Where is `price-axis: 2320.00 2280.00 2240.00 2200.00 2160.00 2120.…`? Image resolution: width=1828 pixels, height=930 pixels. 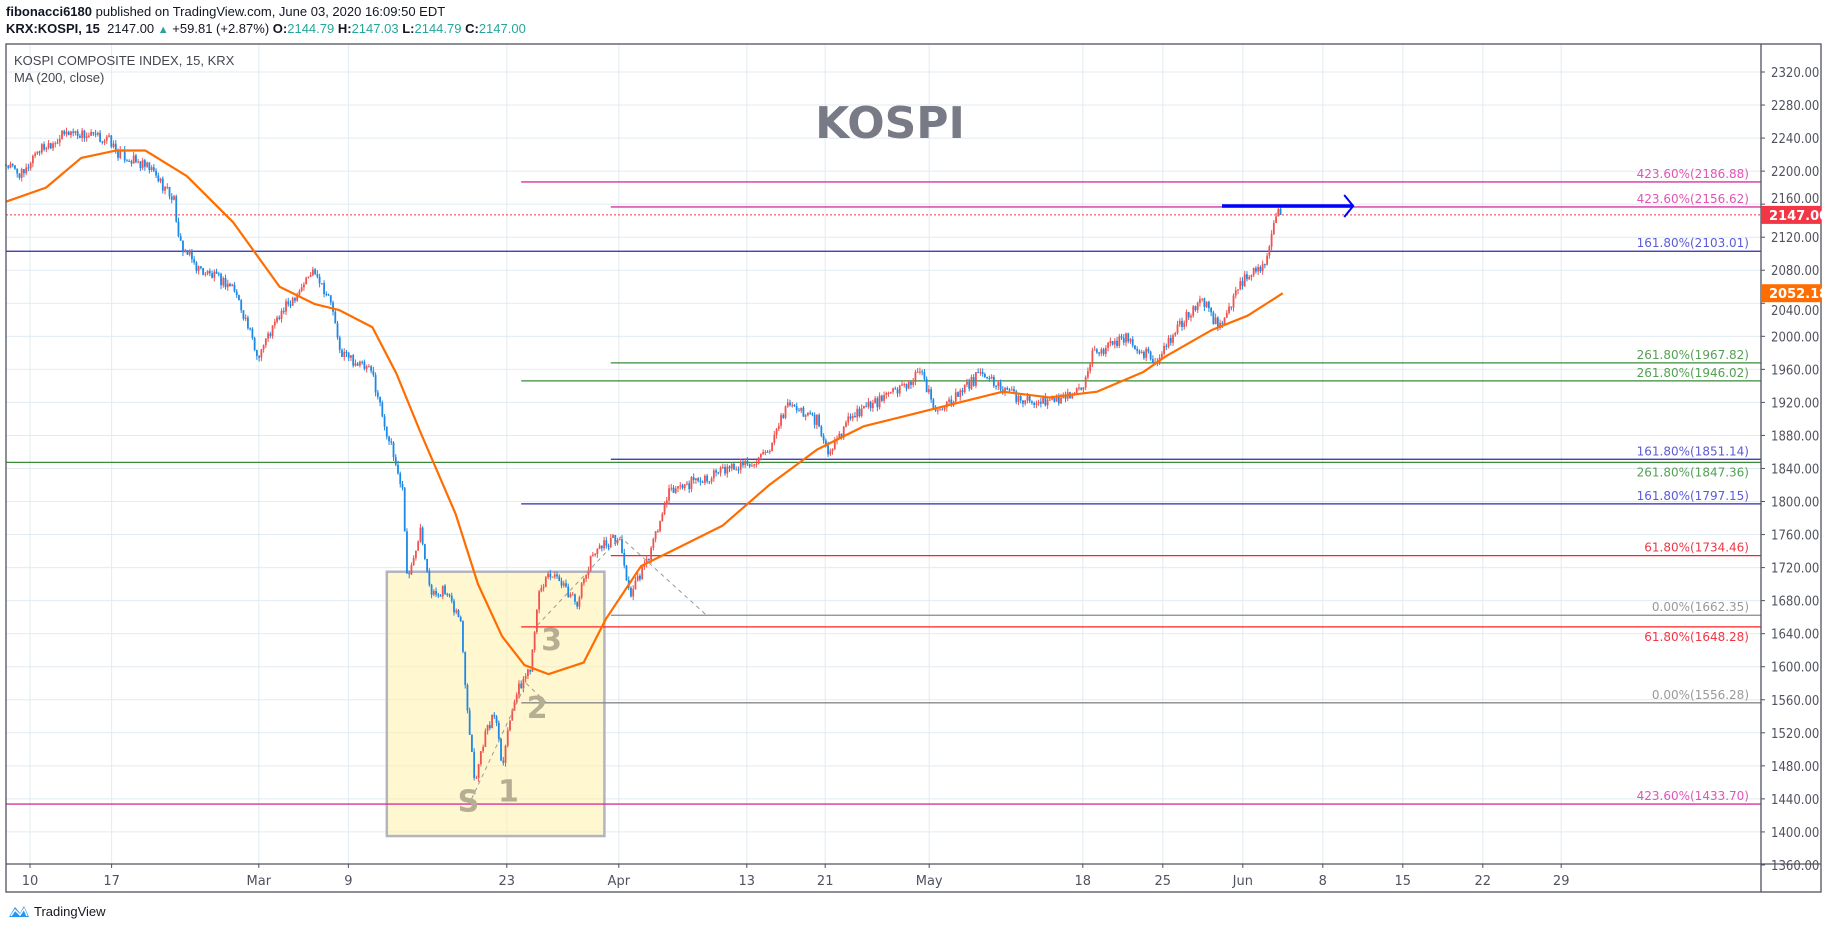
price-axis: 2320.00 2280.00 2240.00 2200.00 2160.00 2120.… is located at coordinates (1794, 470).